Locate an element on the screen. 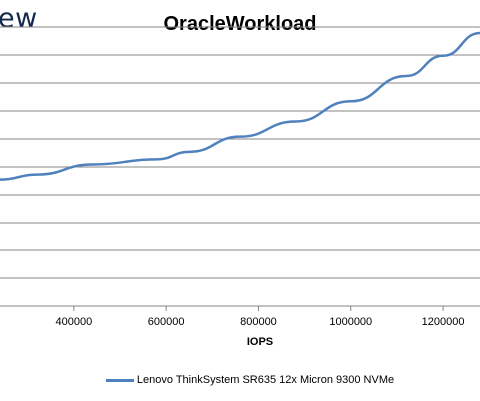 This screenshot has height=401, width=480. brand-logo-fragment: ew is located at coordinates (19, 18).